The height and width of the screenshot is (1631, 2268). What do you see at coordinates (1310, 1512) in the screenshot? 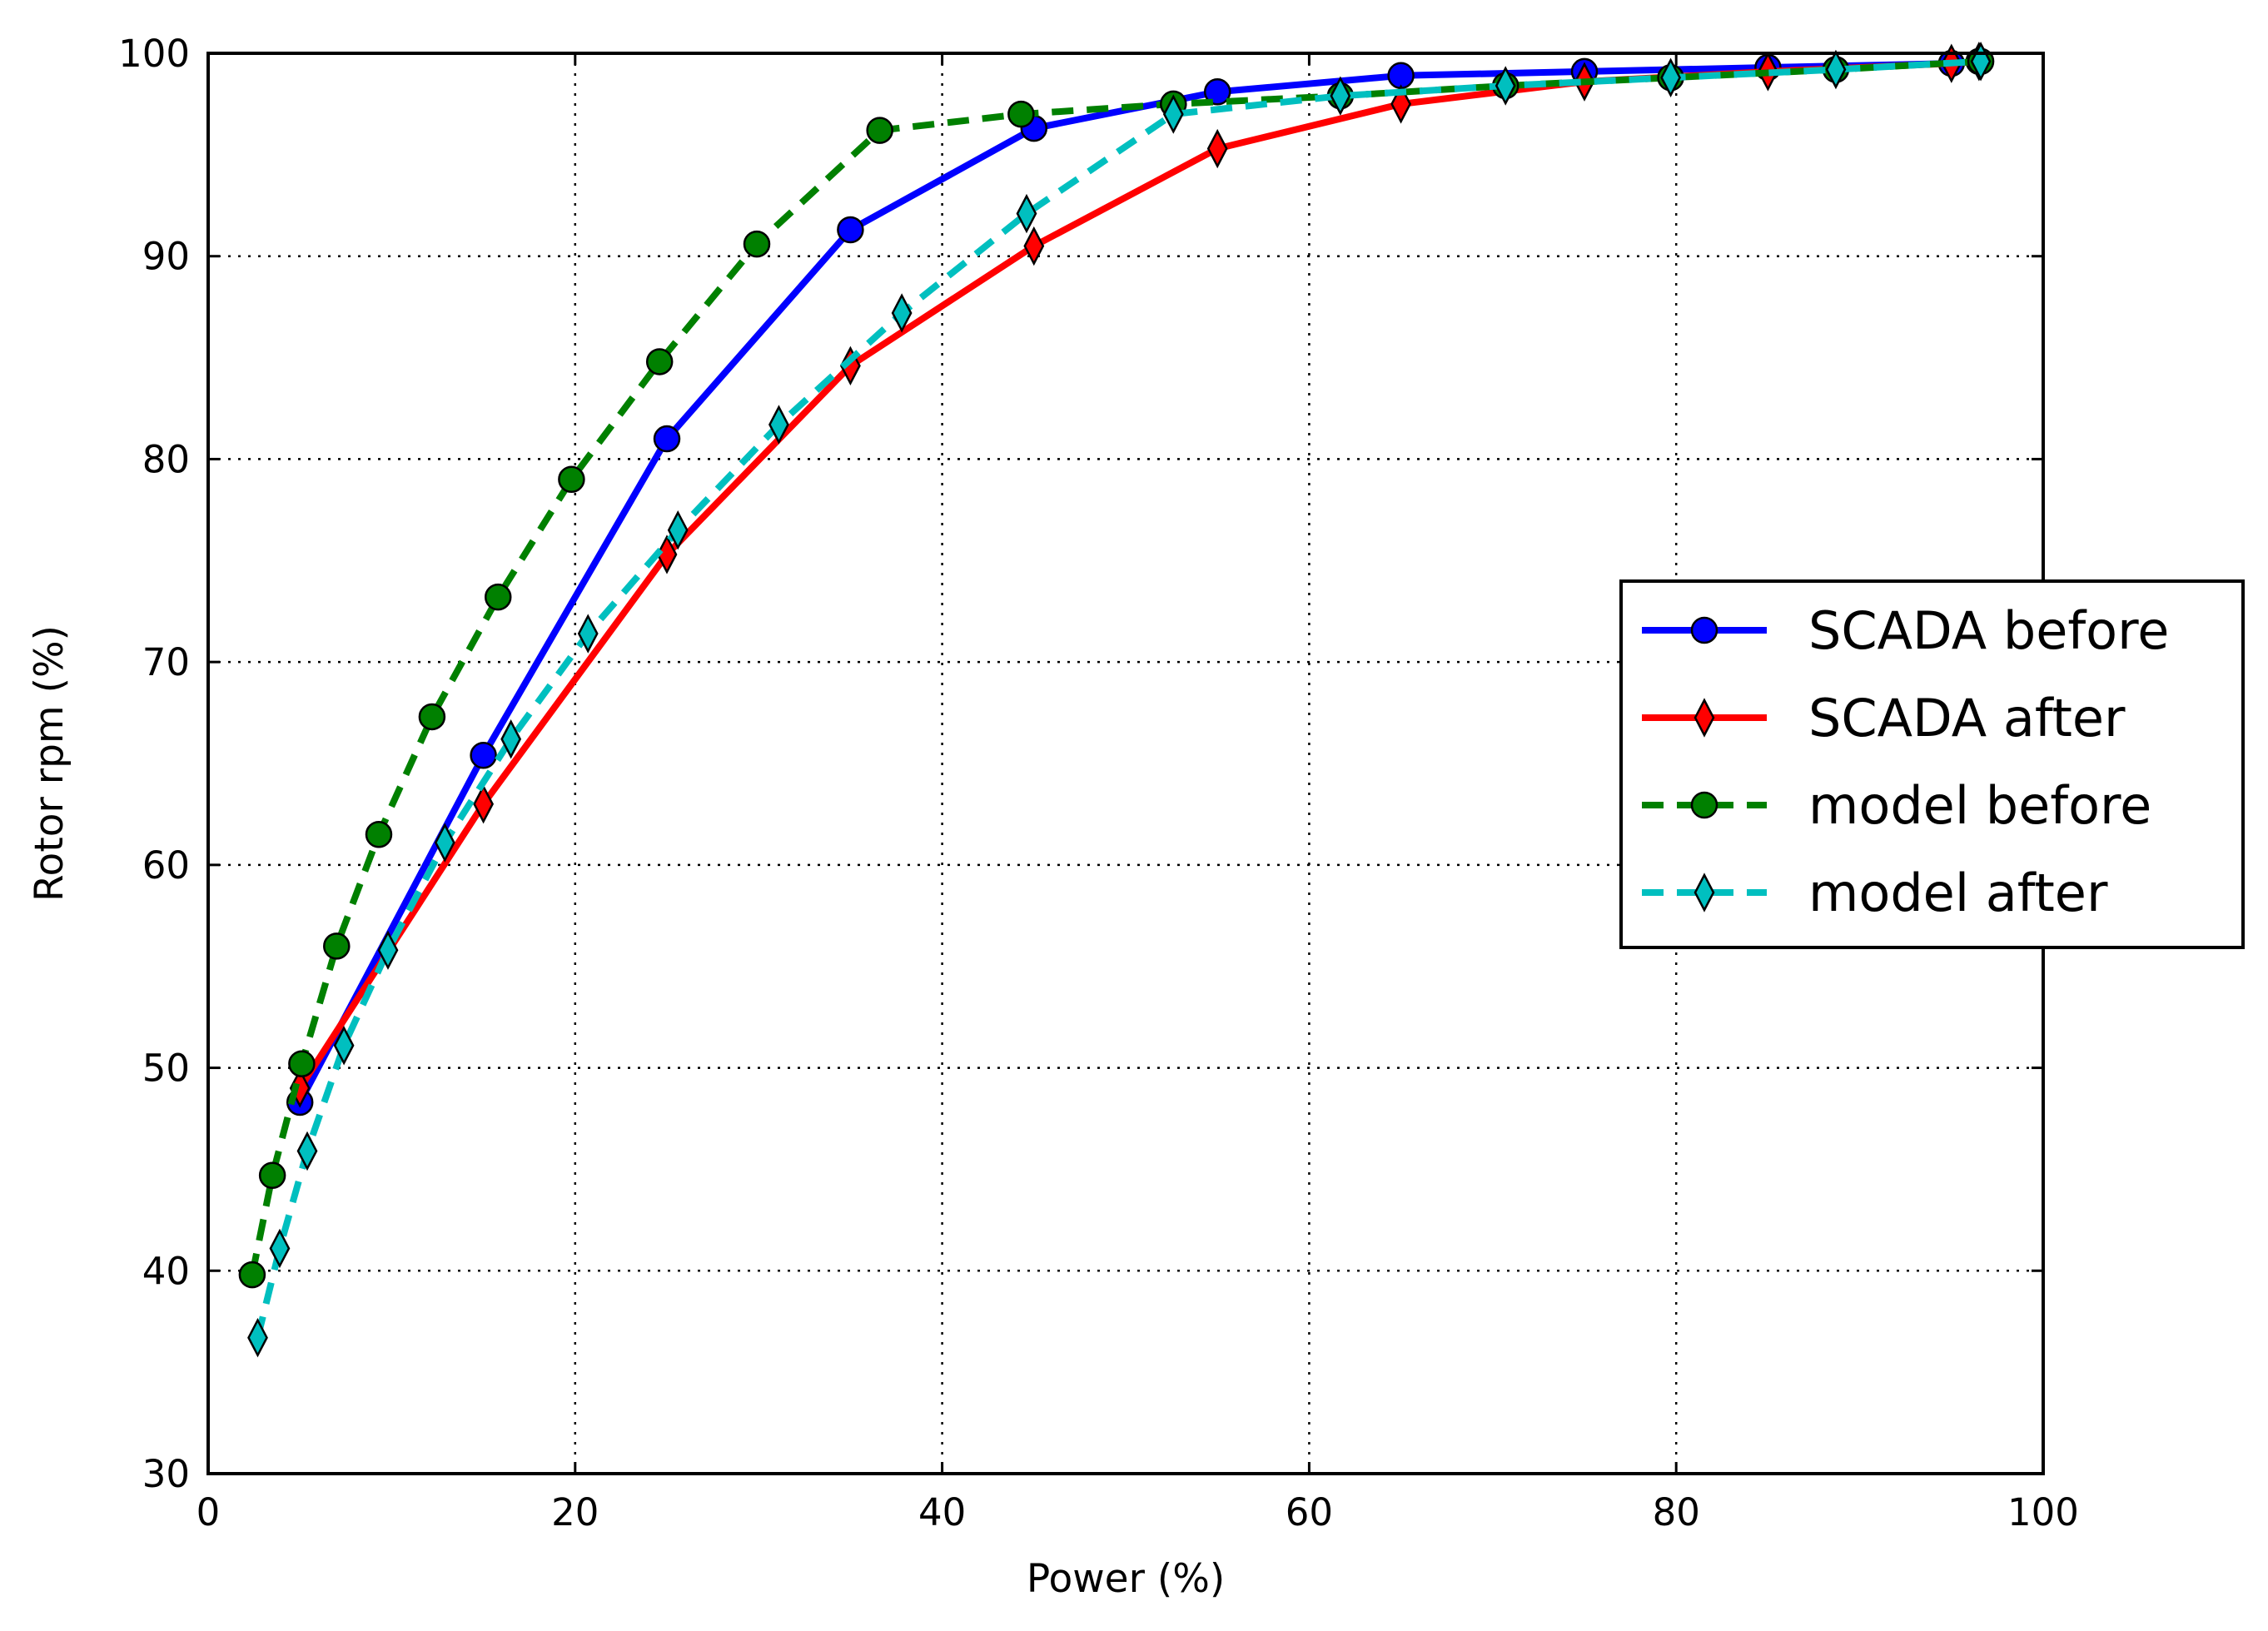
I see `x-tick-label: 60` at bounding box center [1310, 1512].